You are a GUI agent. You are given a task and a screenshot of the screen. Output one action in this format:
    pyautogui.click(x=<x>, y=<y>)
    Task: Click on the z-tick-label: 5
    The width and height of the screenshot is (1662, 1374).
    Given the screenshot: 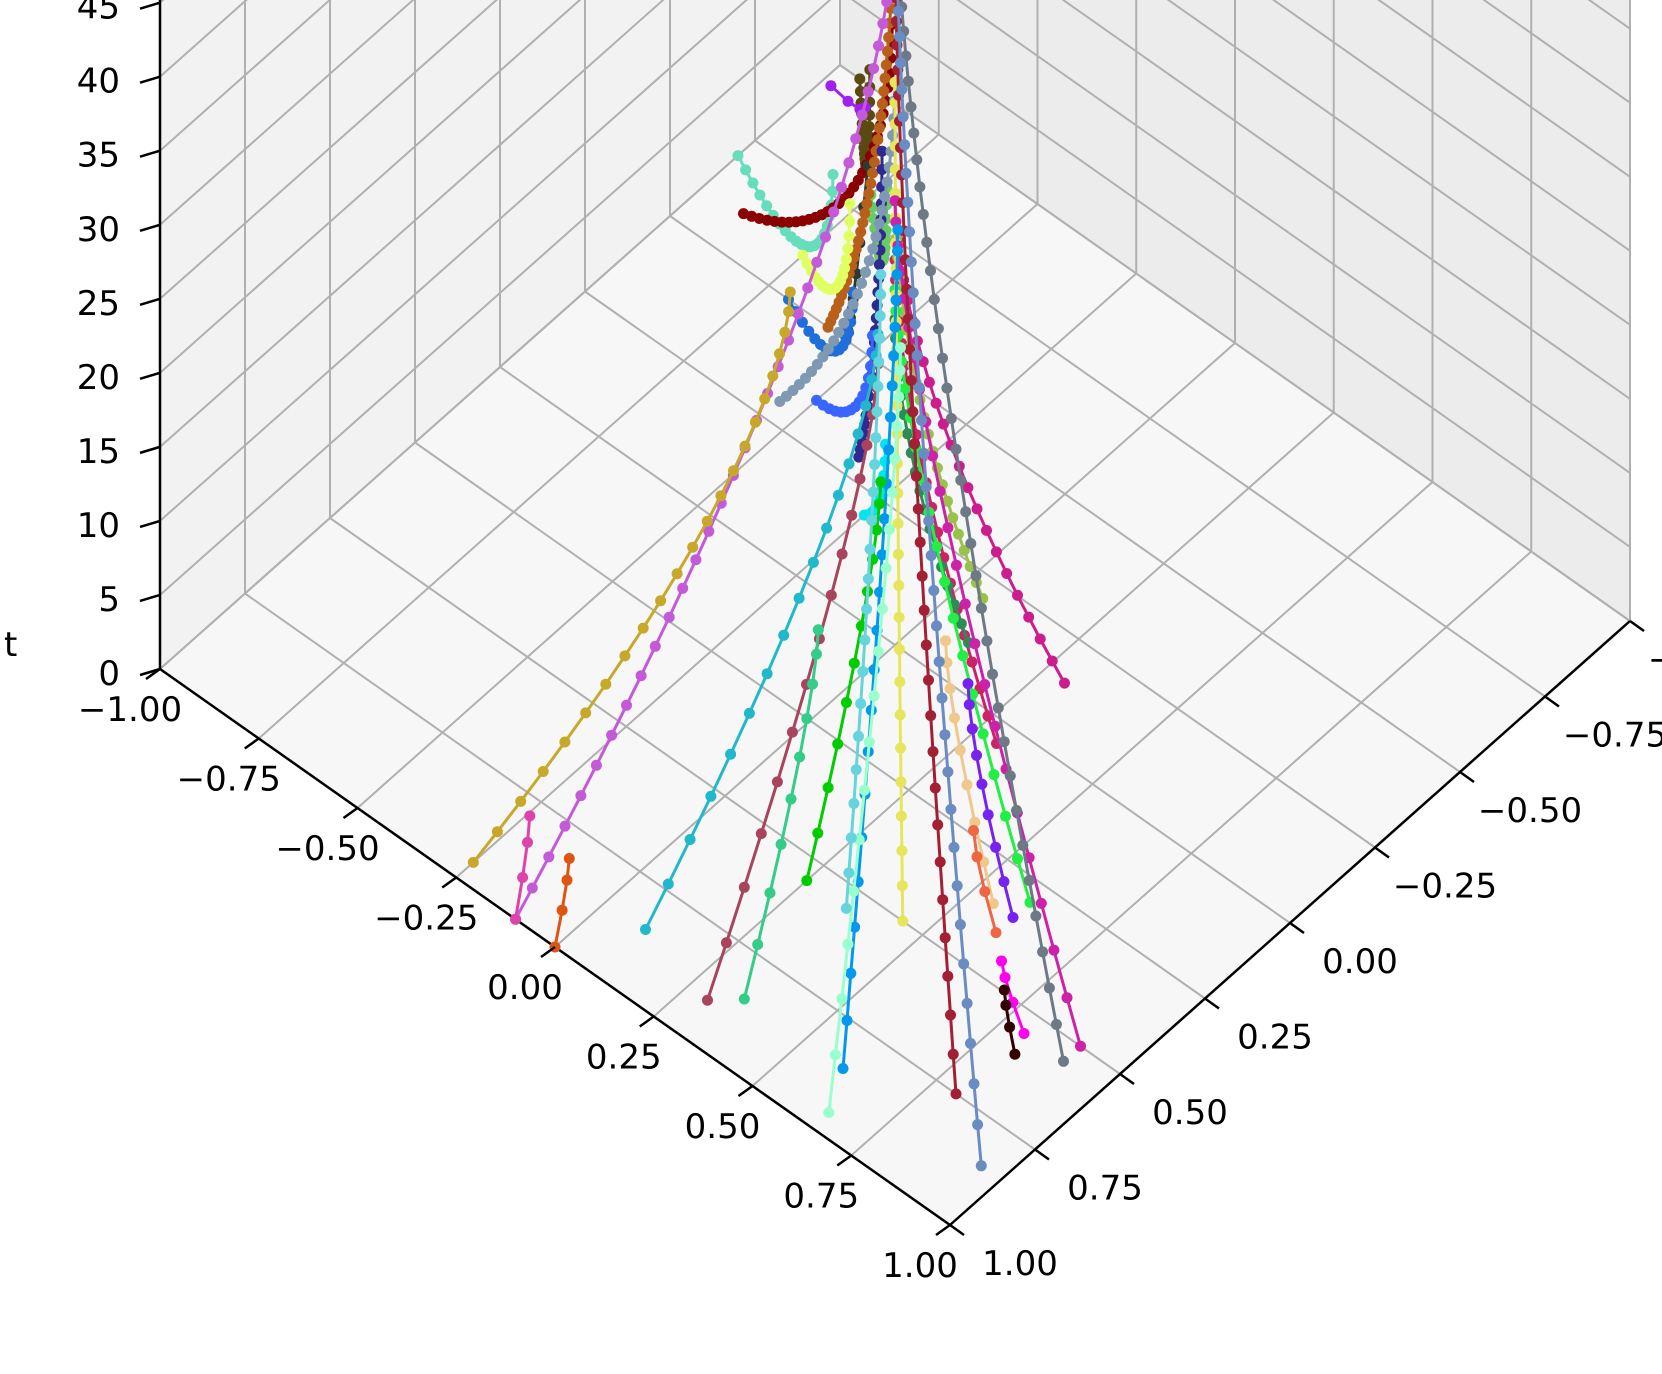 What is the action you would take?
    pyautogui.click(x=109, y=600)
    